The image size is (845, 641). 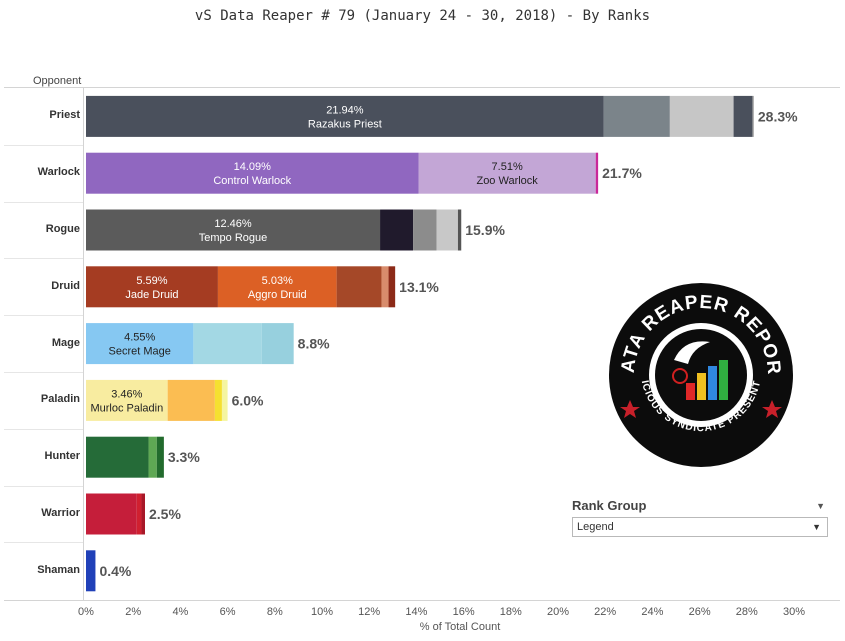 I want to click on data-label-archetype: Control Warlock, so click(x=252, y=181).